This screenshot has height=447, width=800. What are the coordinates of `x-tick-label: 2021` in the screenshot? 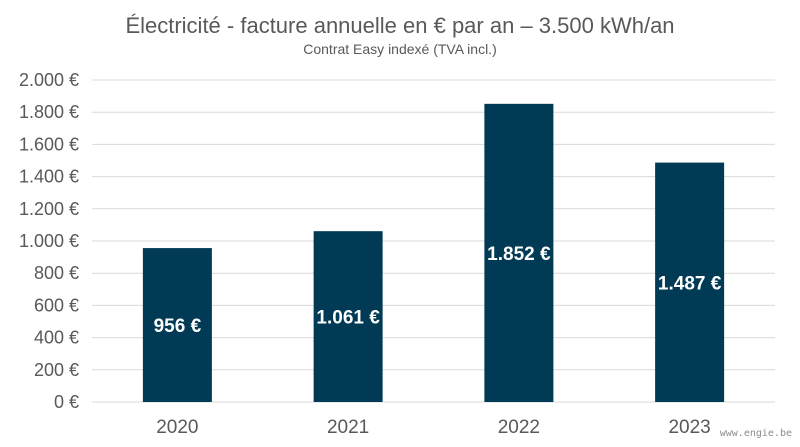 It's located at (348, 427).